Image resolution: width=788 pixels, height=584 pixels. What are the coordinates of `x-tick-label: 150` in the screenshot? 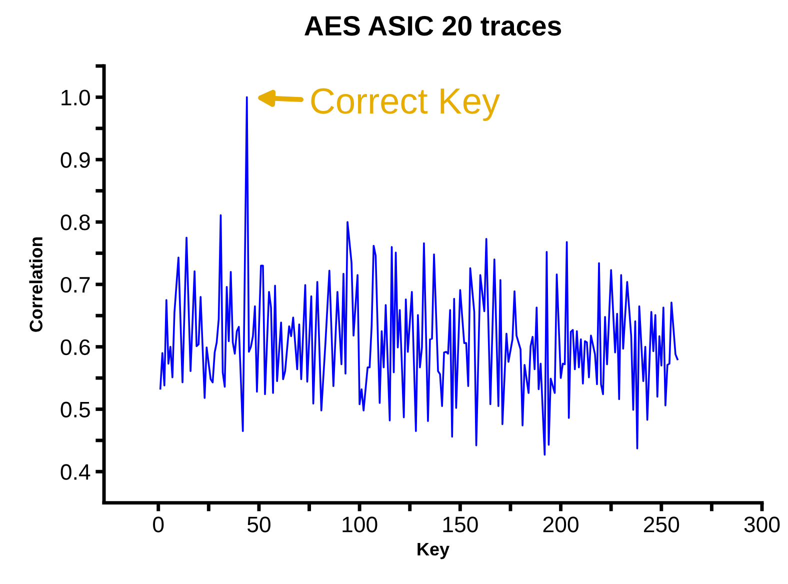 It's located at (460, 524).